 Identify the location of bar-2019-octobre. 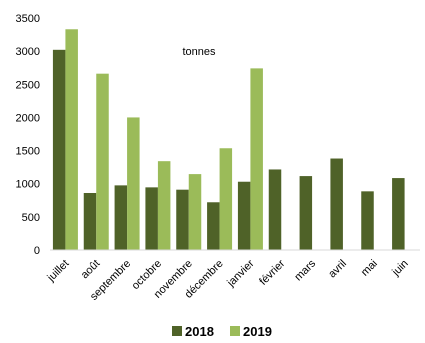
(164, 205).